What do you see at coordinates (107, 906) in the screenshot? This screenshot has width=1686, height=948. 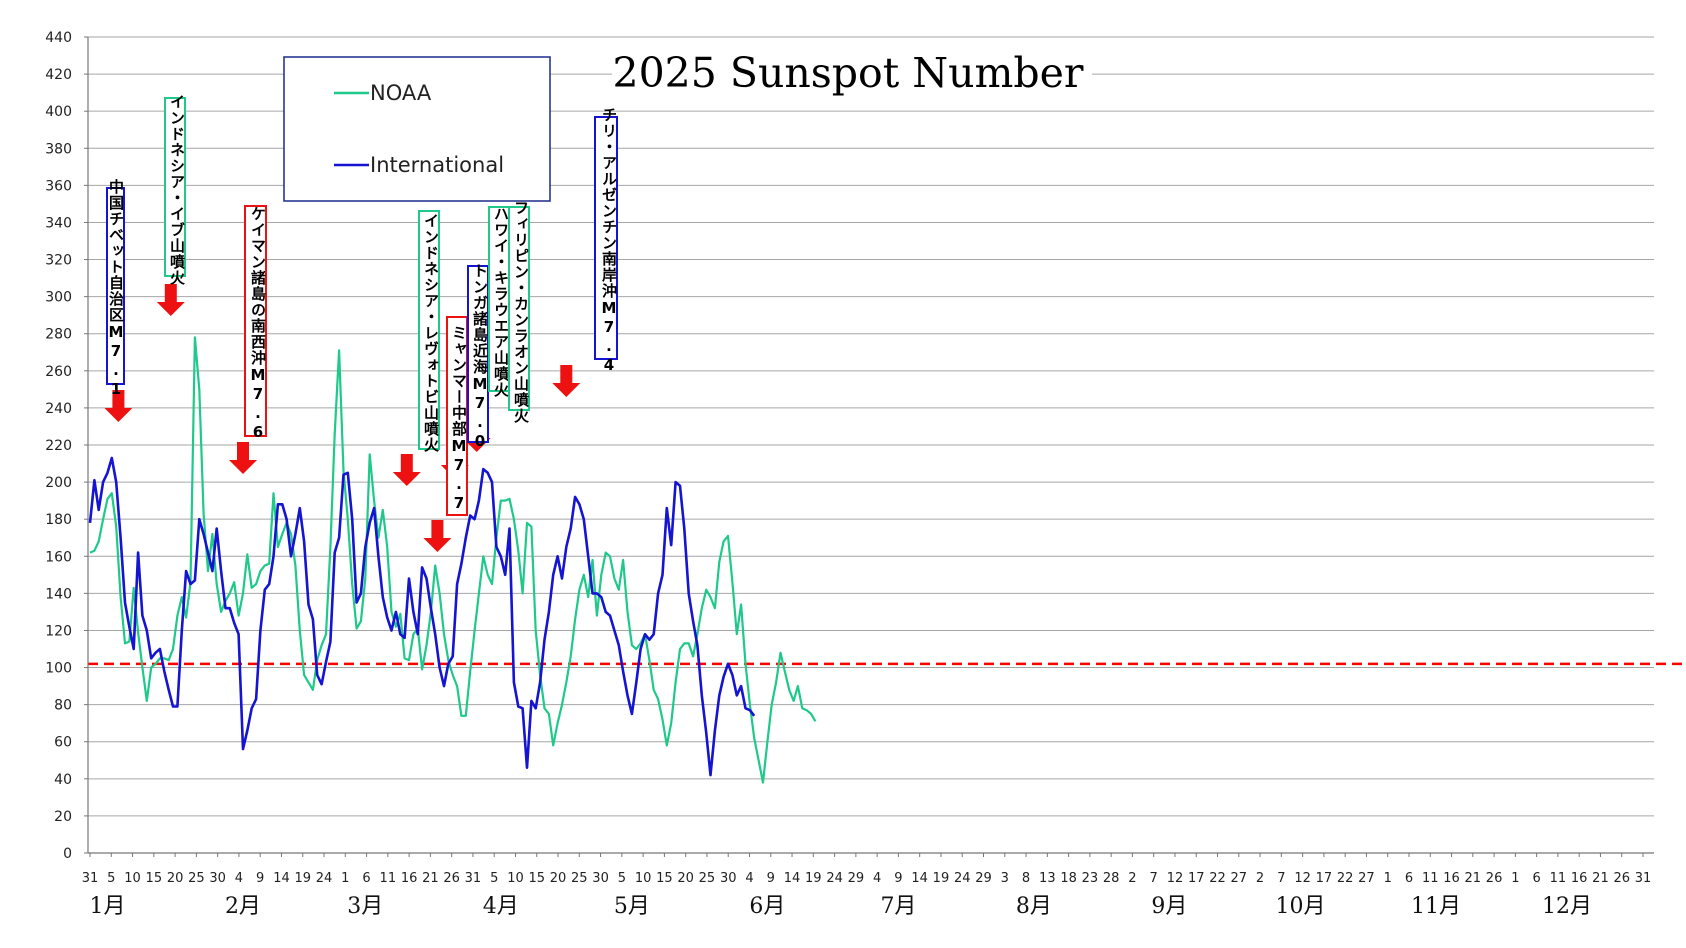 I see `month-label: 1月` at bounding box center [107, 906].